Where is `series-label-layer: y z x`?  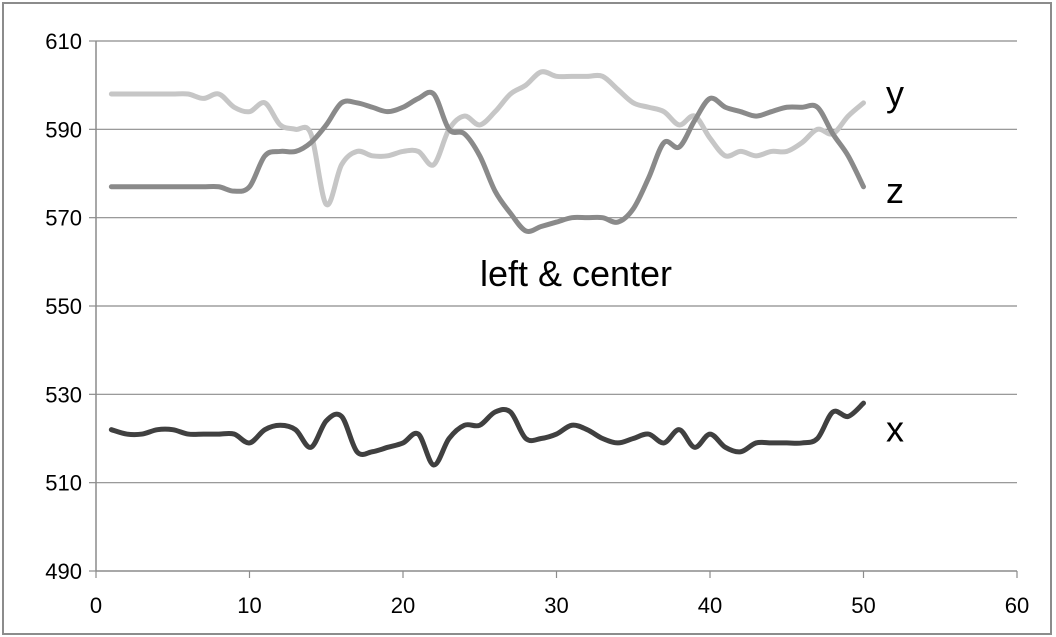
series-label-layer: y z x is located at coordinates (895, 261).